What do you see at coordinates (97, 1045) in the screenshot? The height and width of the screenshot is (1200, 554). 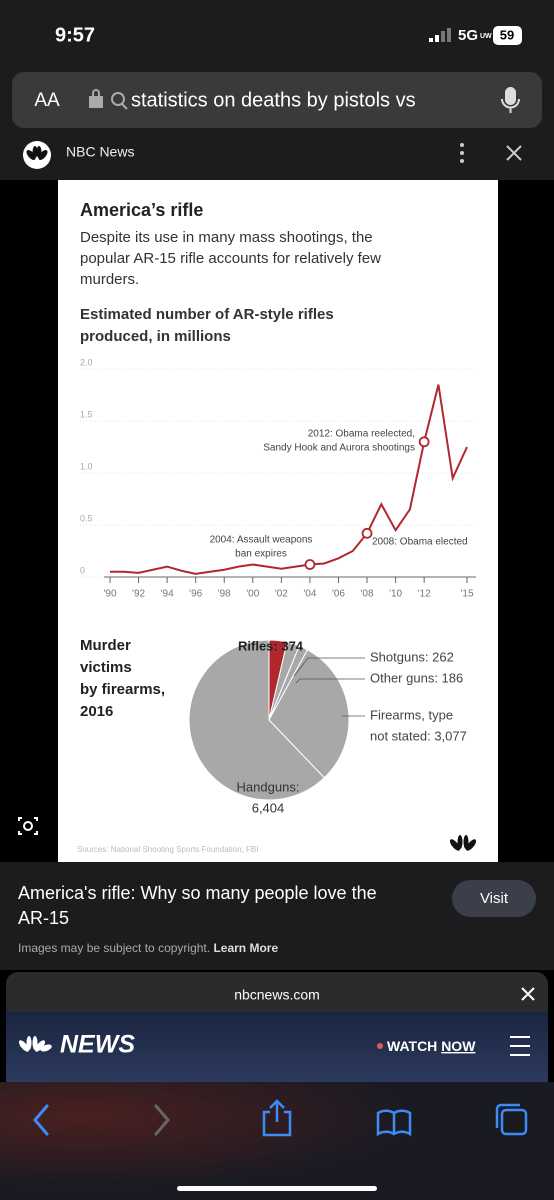 I see `banner-brand: NEWS` at bounding box center [97, 1045].